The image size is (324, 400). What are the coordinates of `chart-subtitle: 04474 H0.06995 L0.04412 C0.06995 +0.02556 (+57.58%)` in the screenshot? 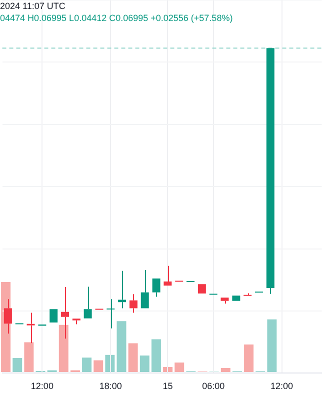 It's located at (116, 18).